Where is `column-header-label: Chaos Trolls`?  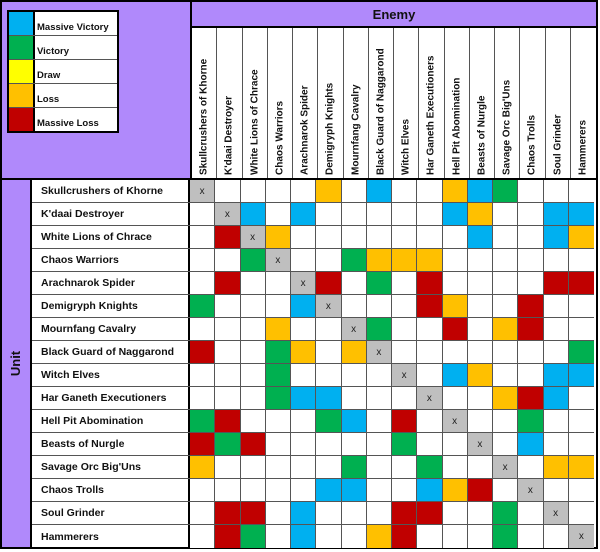 column-header-label: Chaos Trolls is located at coordinates (532, 144).